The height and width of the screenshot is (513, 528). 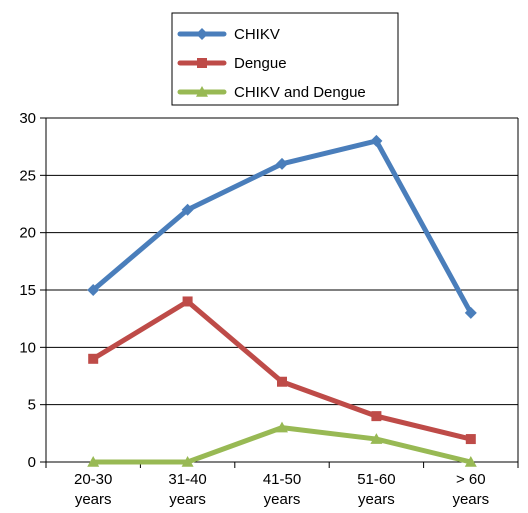 I want to click on y-tick-label: 10, so click(x=27, y=347).